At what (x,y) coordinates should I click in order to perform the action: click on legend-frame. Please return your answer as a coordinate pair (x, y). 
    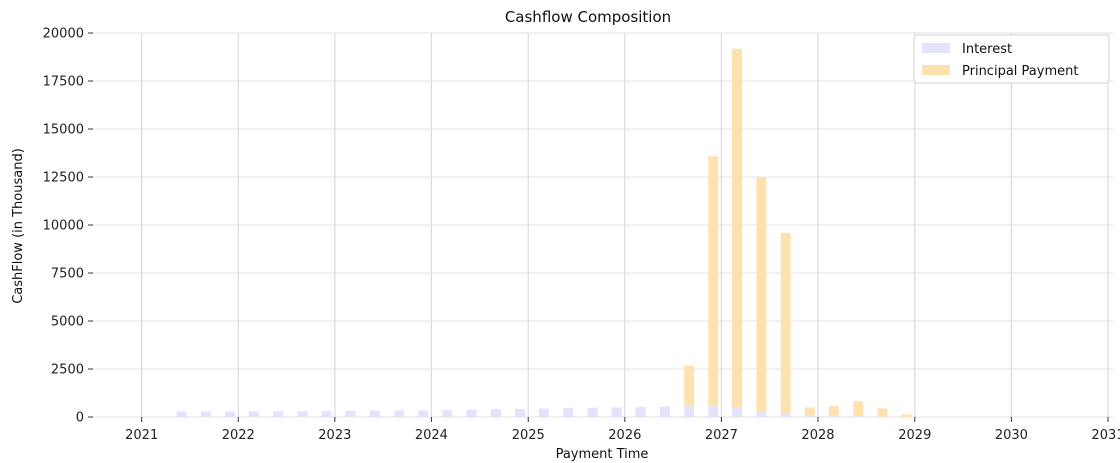
    Looking at the image, I should click on (1011, 59).